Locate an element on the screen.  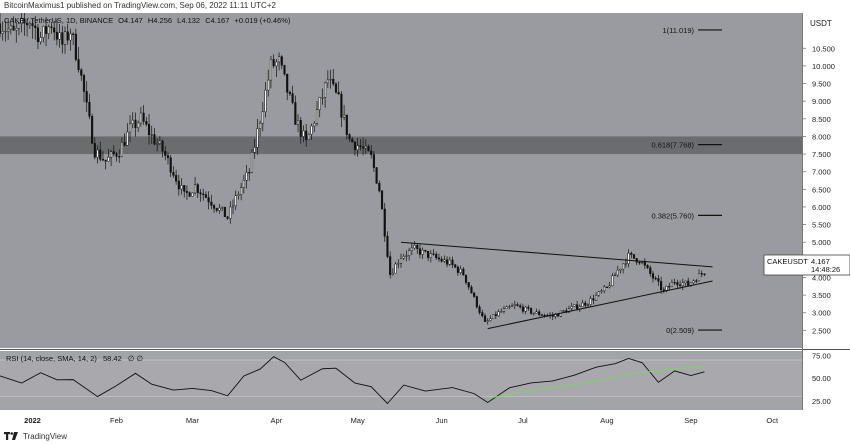
rsi-layer is located at coordinates (401, 380).